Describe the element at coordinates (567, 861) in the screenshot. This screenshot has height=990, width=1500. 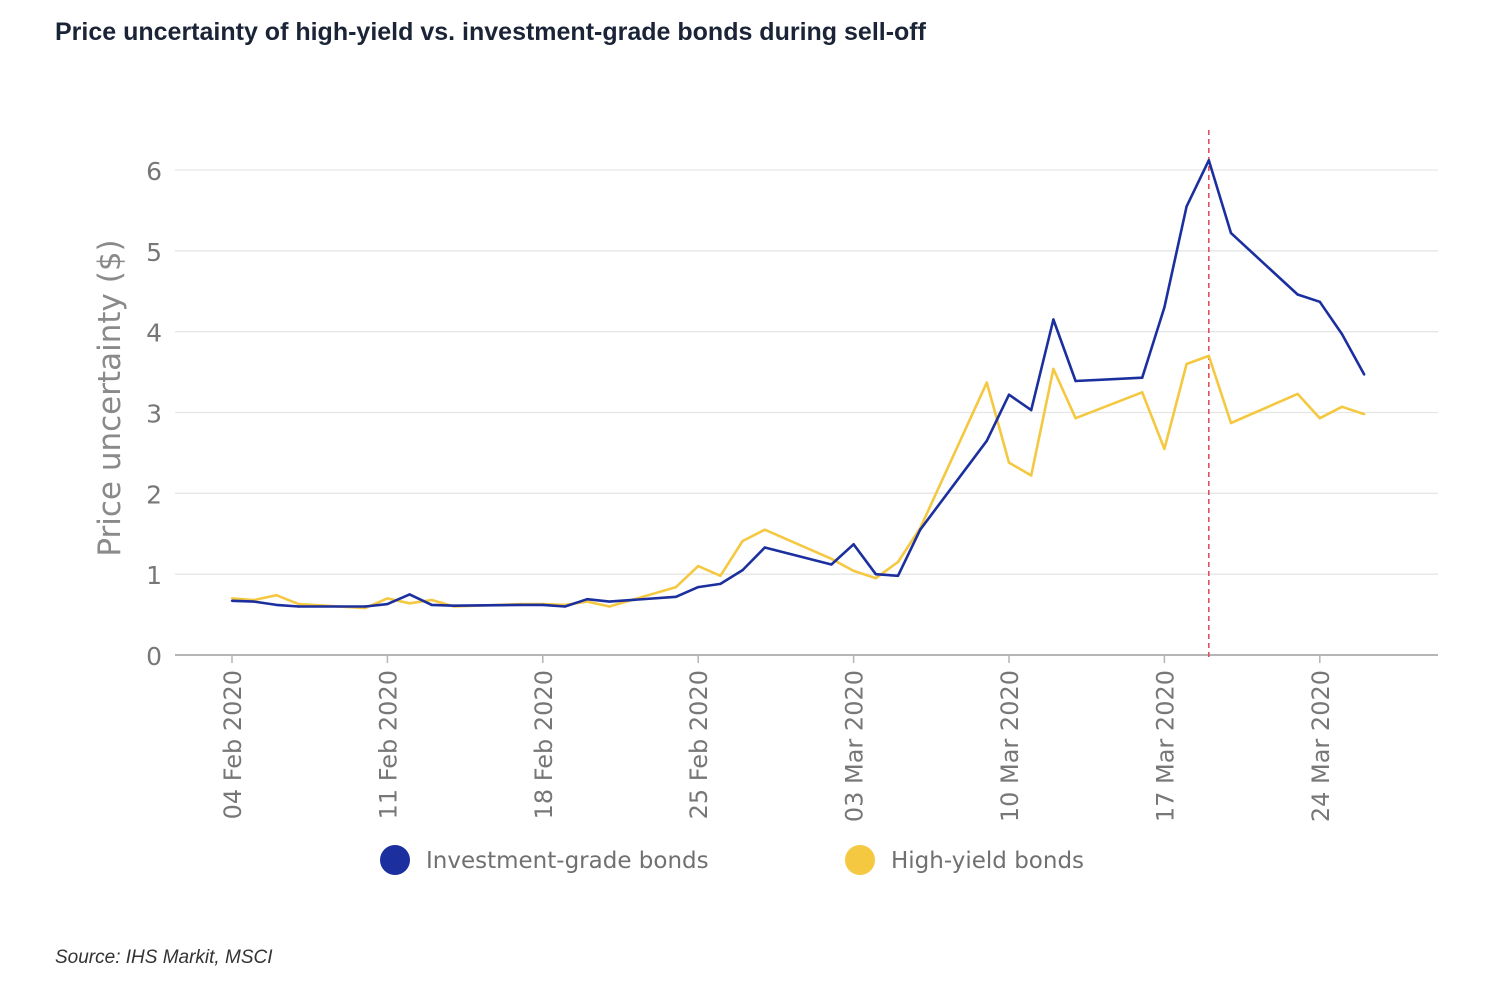
I see `legend-label: Investment-grade bonds` at that location.